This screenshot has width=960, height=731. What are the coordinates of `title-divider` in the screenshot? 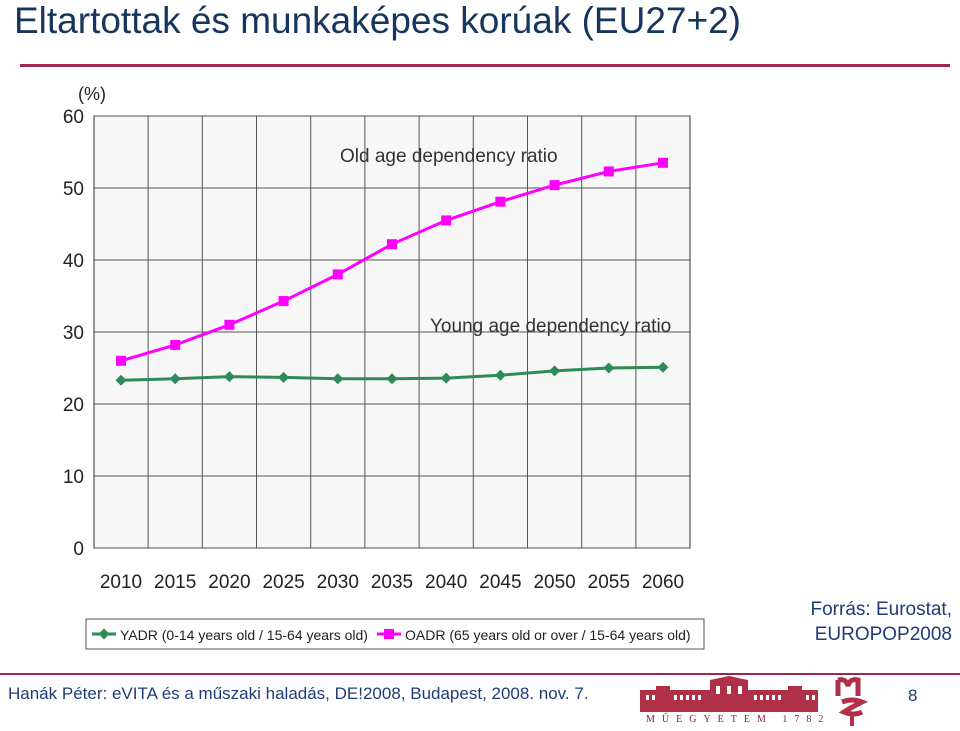 It's located at (485, 65).